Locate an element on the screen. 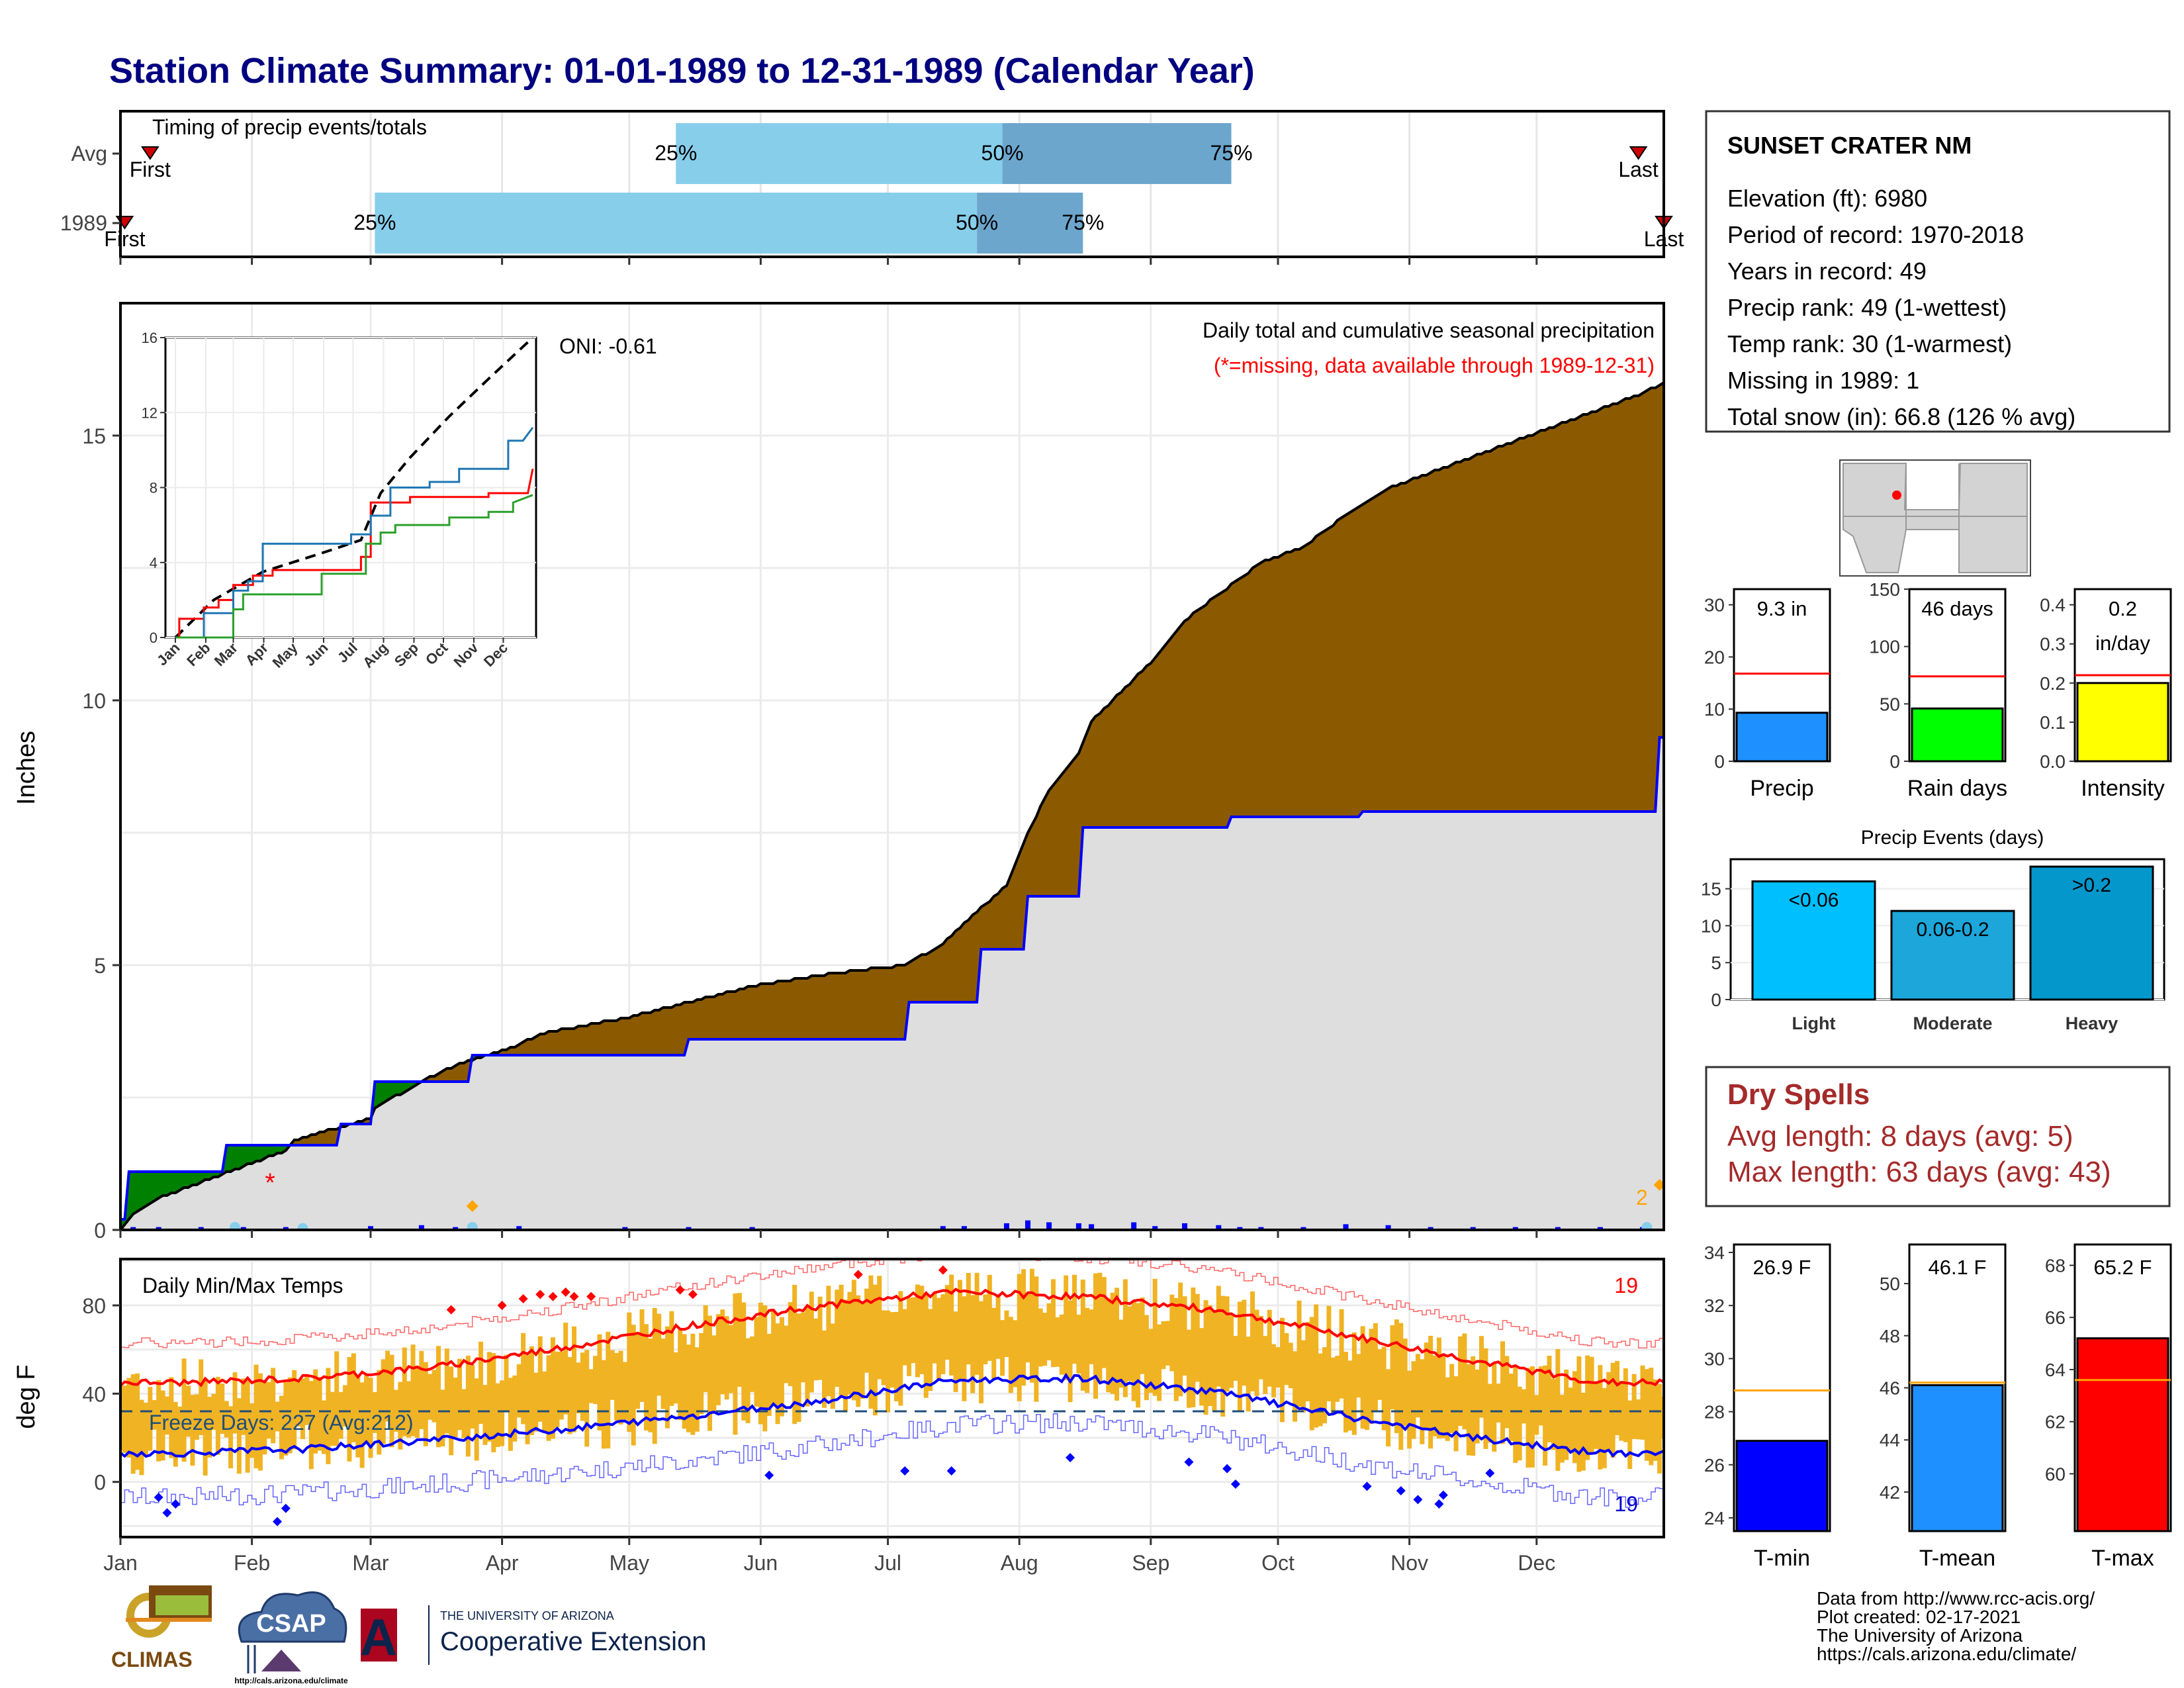  temp-bar-tick-label: 42 is located at coordinates (1890, 1492).